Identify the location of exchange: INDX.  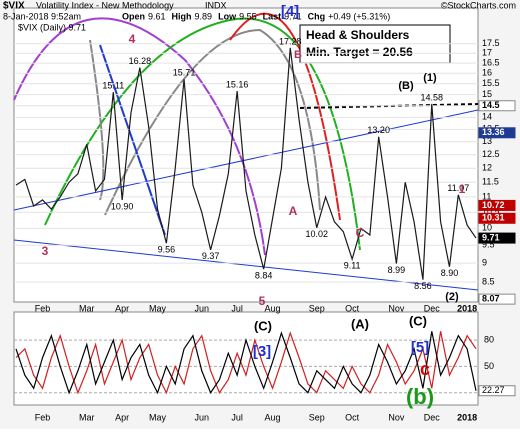
(216, 5).